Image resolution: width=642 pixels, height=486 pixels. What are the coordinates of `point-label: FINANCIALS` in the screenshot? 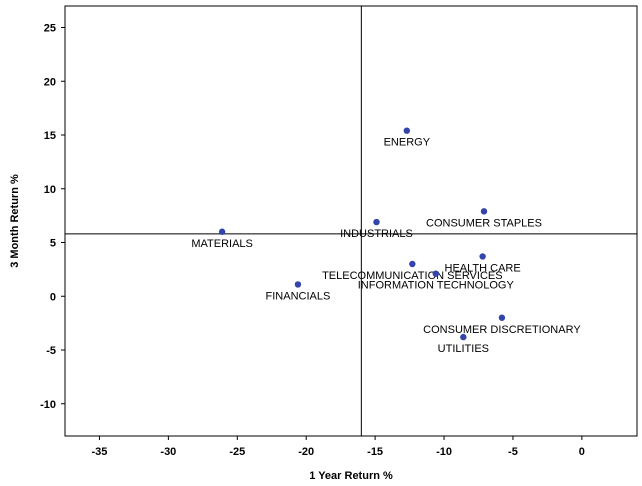 It's located at (298, 296).